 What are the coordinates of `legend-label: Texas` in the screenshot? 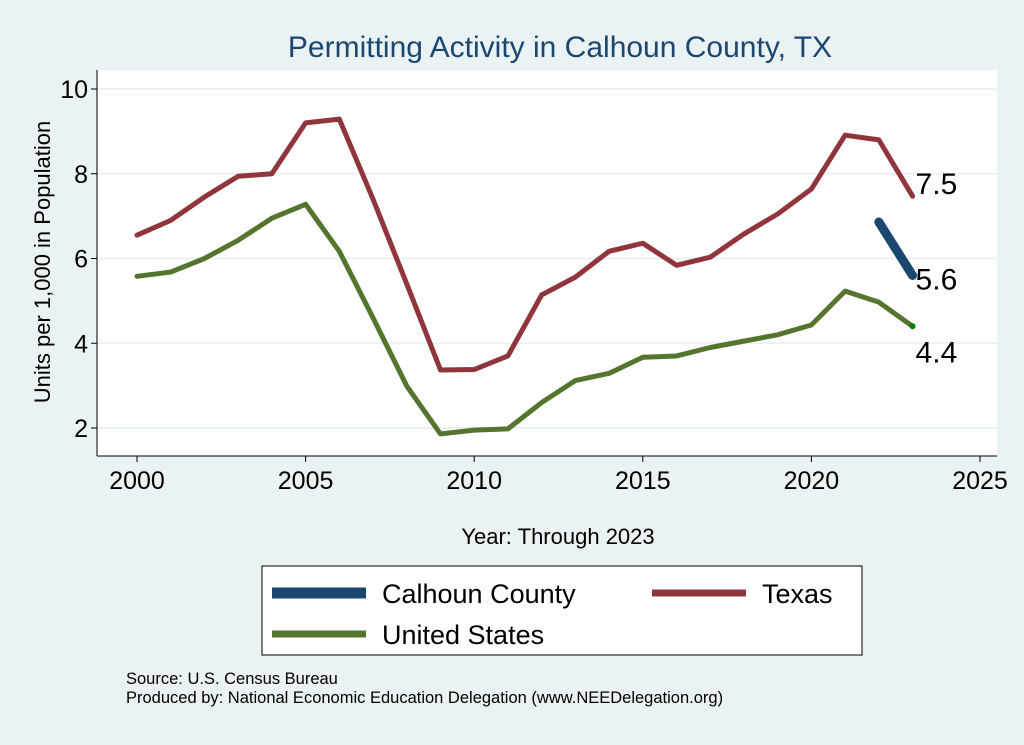 It's located at (797, 594).